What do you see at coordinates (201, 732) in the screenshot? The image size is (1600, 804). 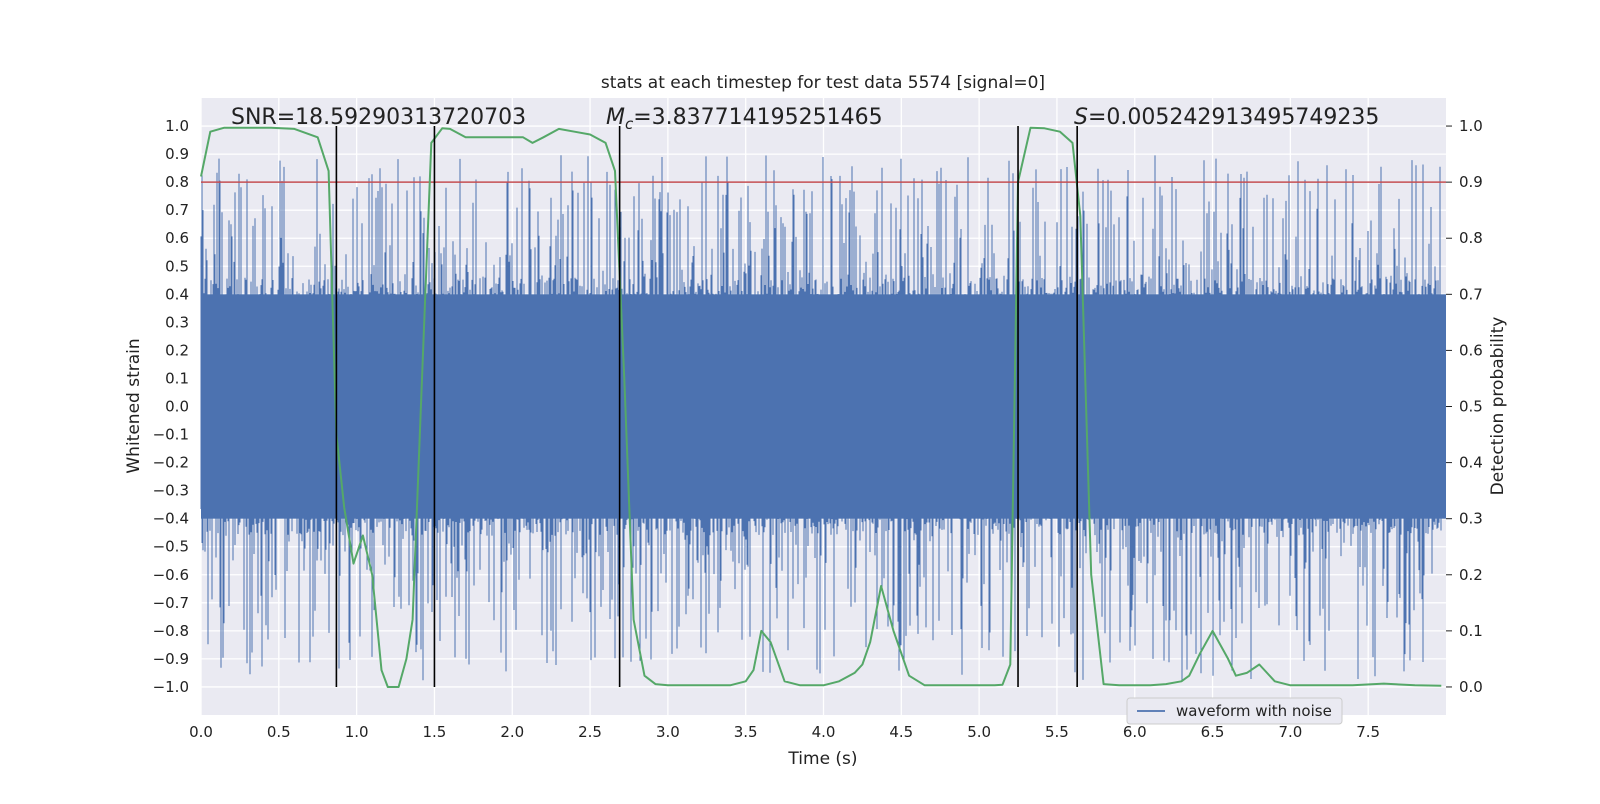 I see `x-tick-label: 0.0` at bounding box center [201, 732].